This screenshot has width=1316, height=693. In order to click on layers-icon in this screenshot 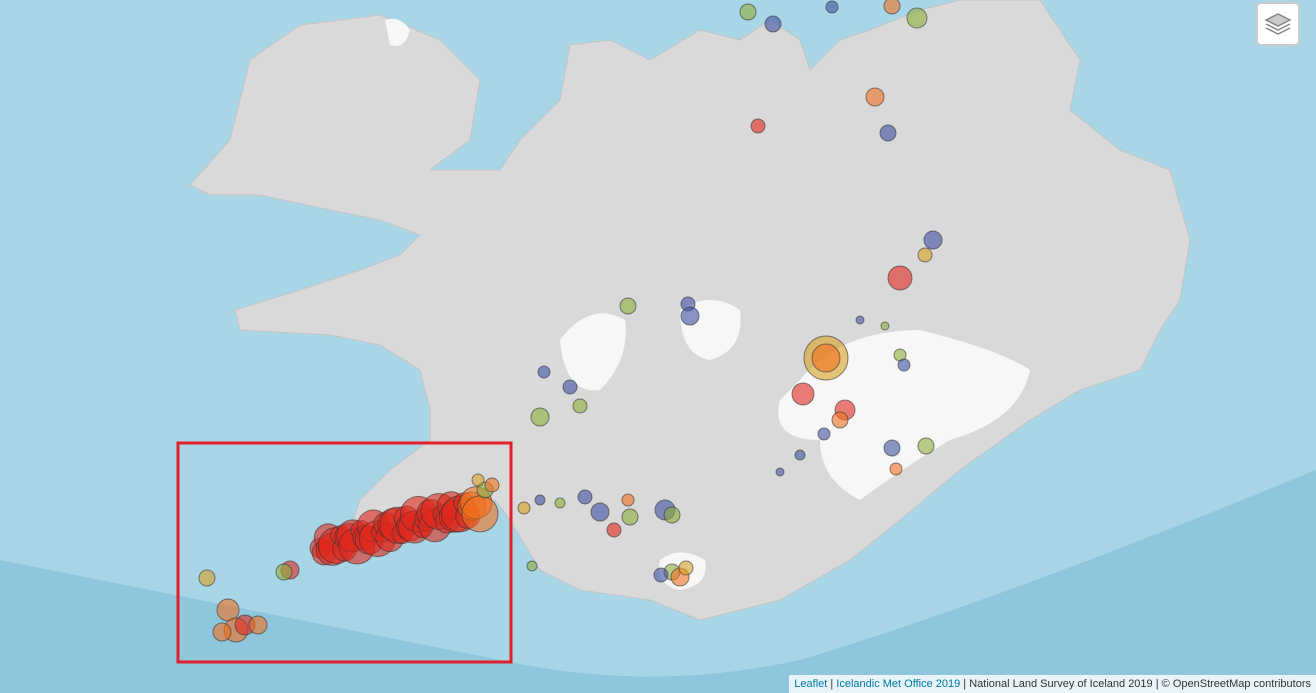, I will do `click(1278, 24)`.